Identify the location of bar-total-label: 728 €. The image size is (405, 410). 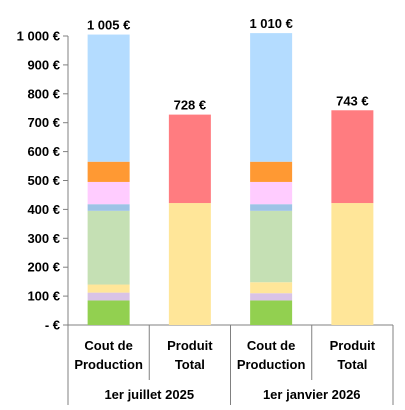
(190, 105).